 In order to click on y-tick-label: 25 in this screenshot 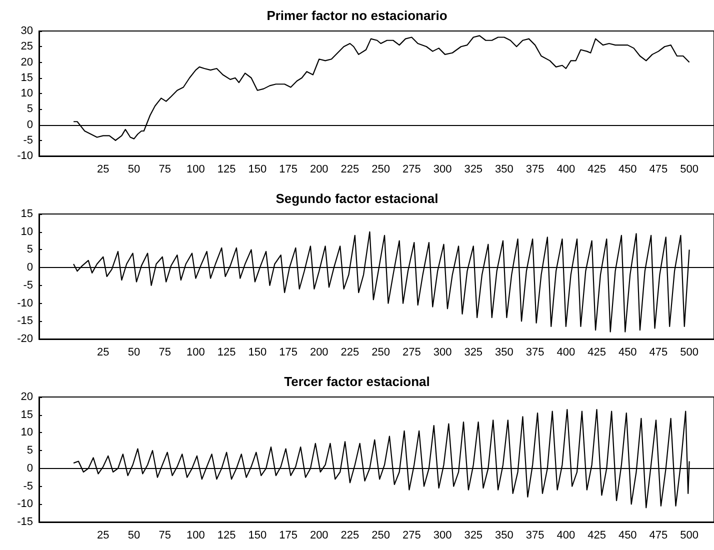, I will do `click(26, 46)`.